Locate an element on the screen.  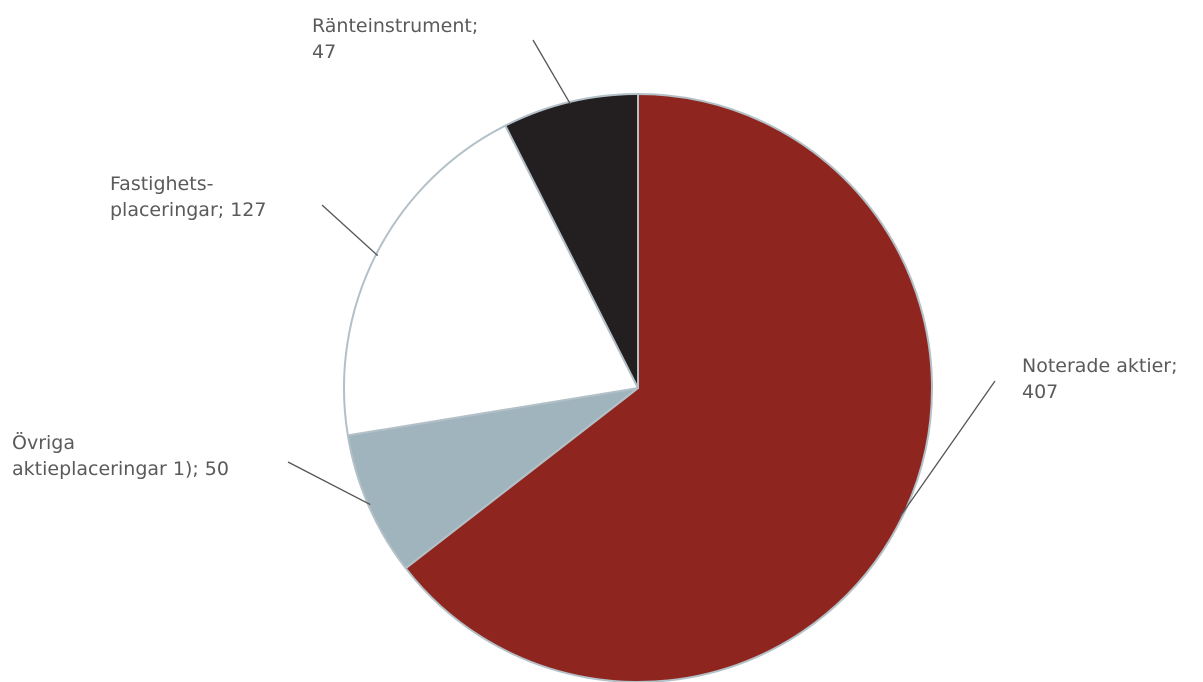
data-label-4: Ränteinstrument; 47 is located at coordinates (395, 39).